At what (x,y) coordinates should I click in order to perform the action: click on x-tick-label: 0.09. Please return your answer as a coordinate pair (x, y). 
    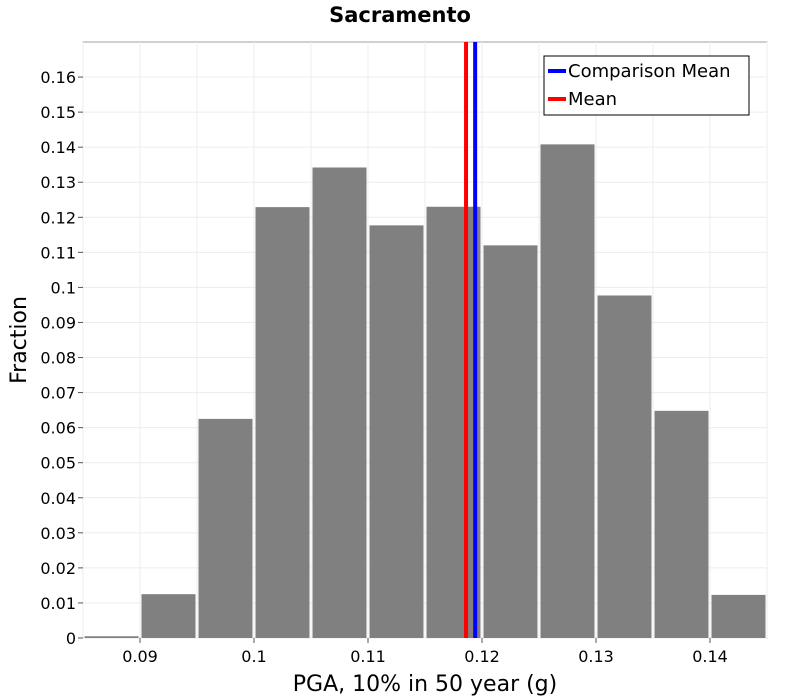
    Looking at the image, I should click on (140, 656).